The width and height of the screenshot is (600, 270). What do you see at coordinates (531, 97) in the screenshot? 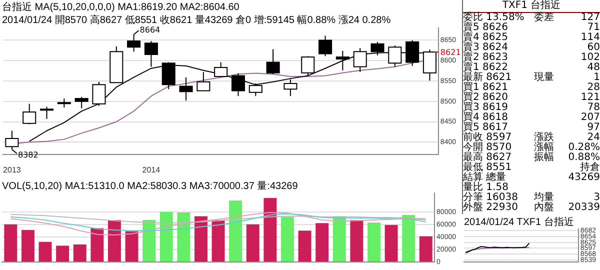
I see `text: 買2 8620 121` at bounding box center [531, 97].